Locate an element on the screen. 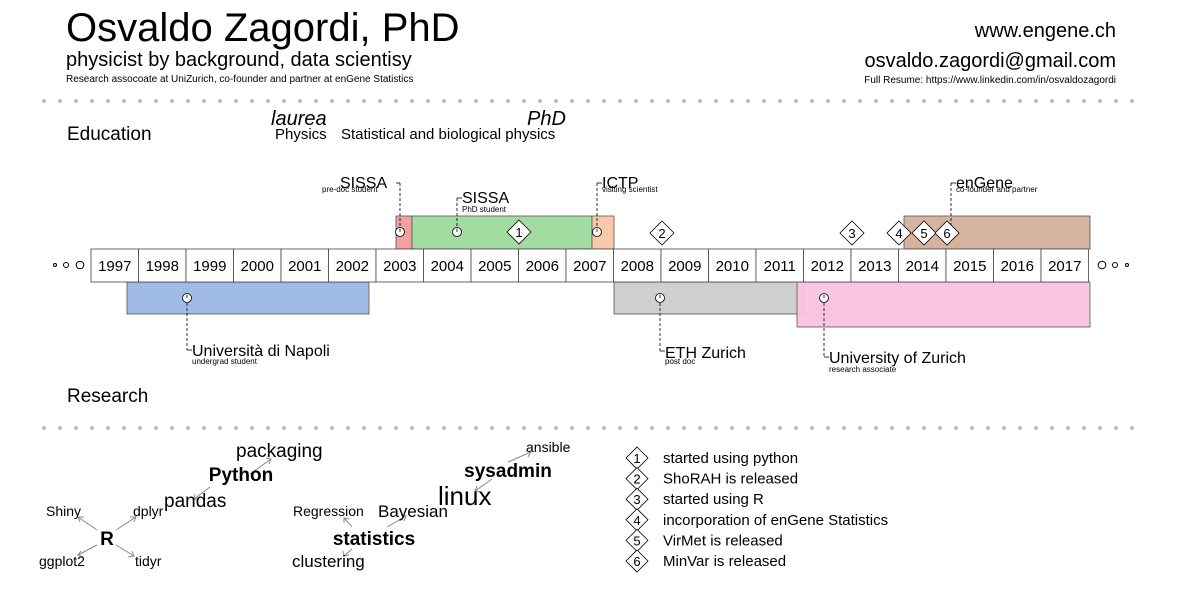 This screenshot has height=601, width=1182. label-napoli: Università di Napoli is located at coordinates (261, 351).